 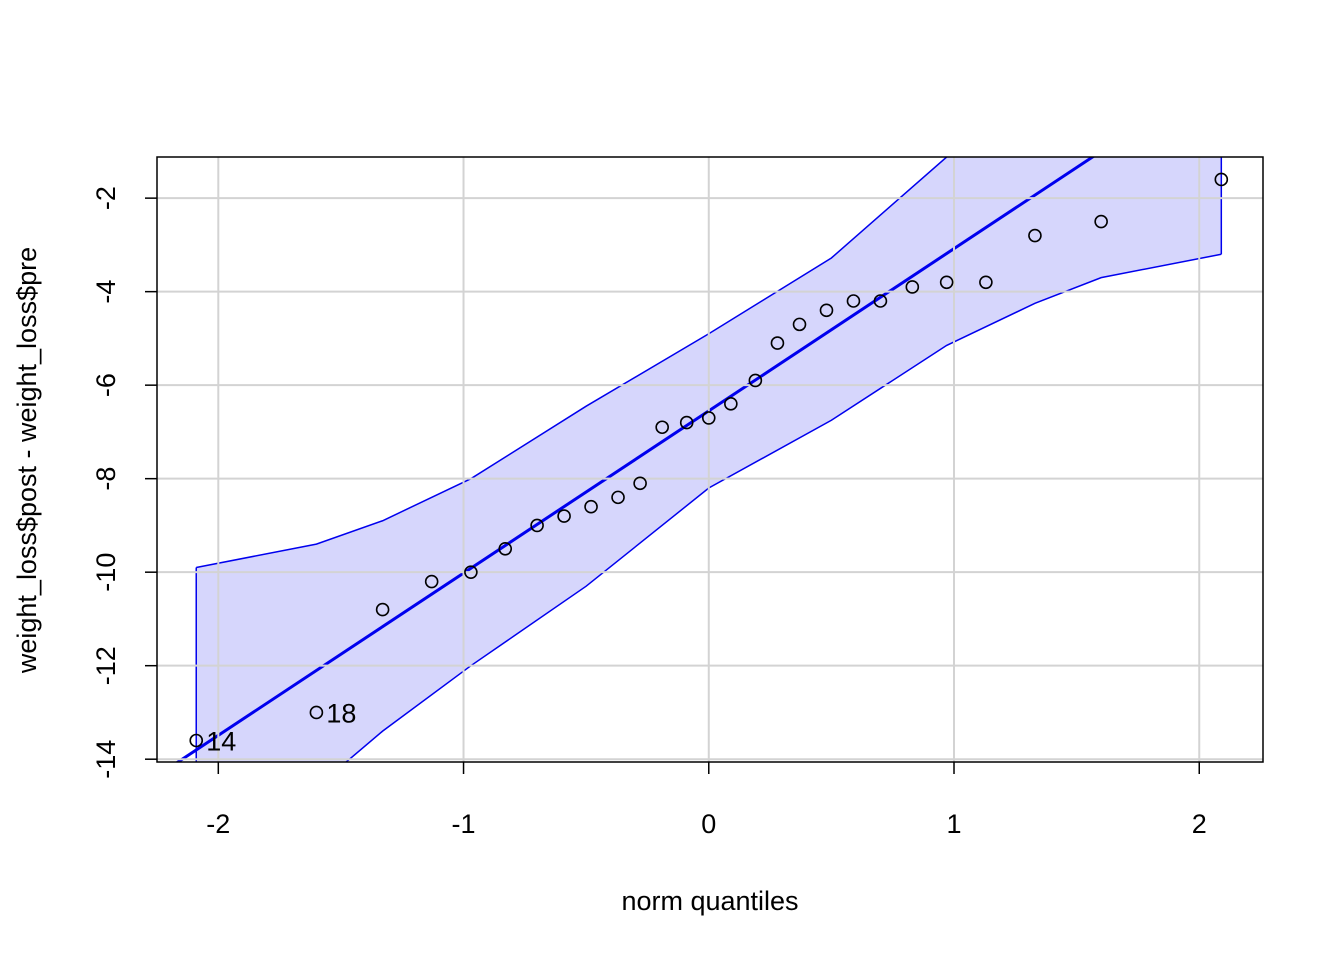 I want to click on y-tick-label: -12, so click(x=106, y=665).